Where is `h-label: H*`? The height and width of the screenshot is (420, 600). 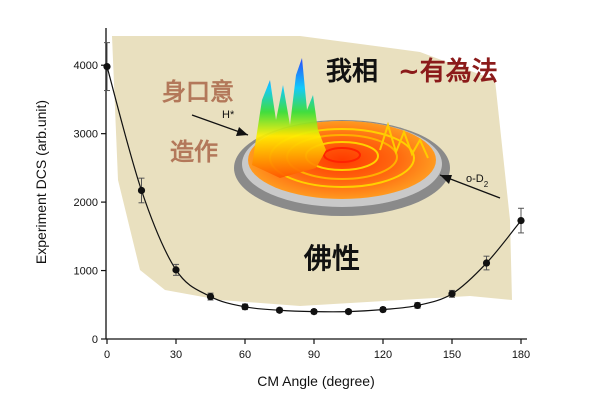
h-label: H* is located at coordinates (228, 115).